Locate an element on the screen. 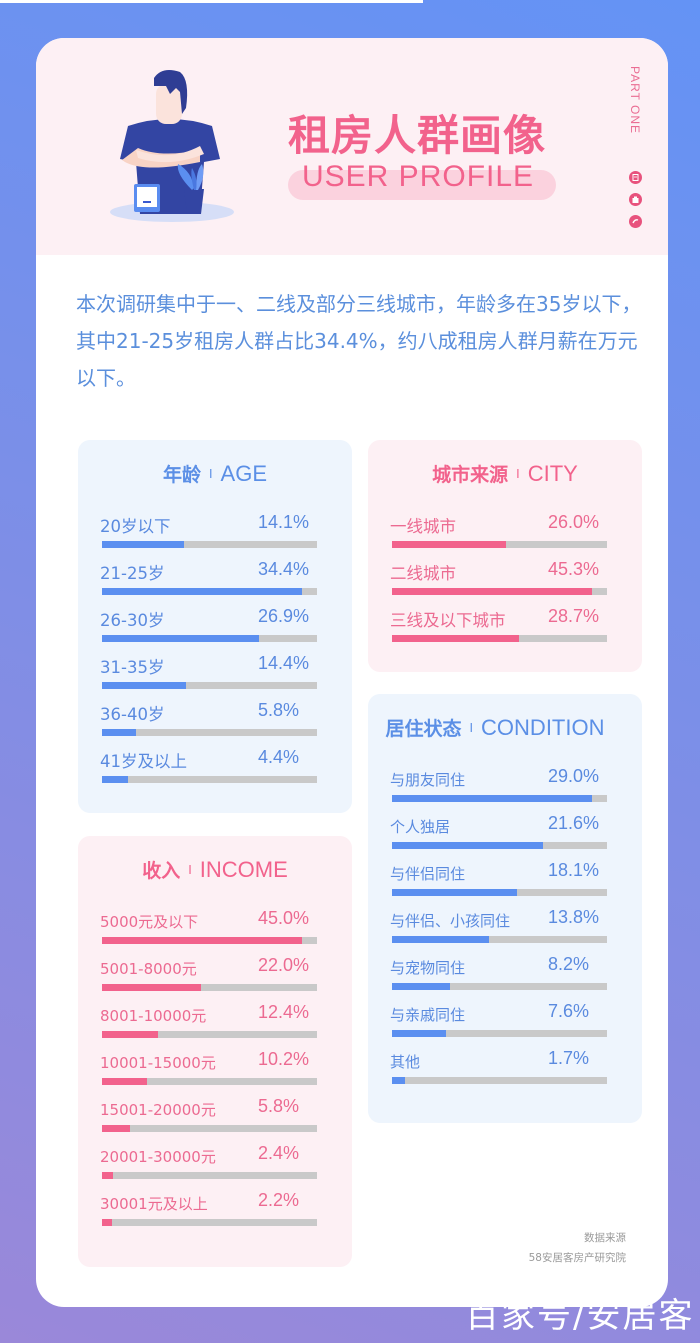 Image resolution: width=700 pixels, height=1343 pixels. age-row: 26-30岁 26.9% is located at coordinates (209, 628).